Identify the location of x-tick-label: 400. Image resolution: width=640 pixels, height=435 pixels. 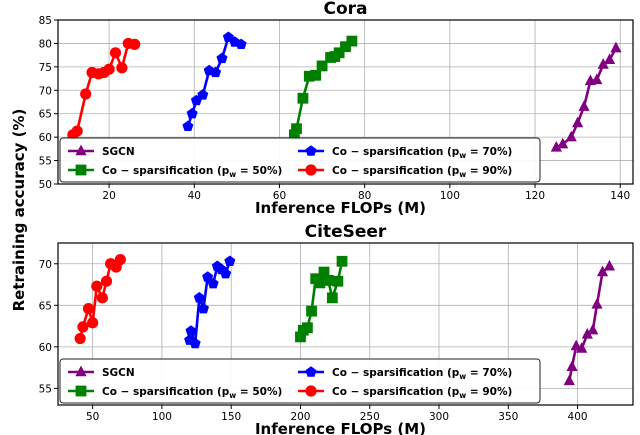
(578, 417).